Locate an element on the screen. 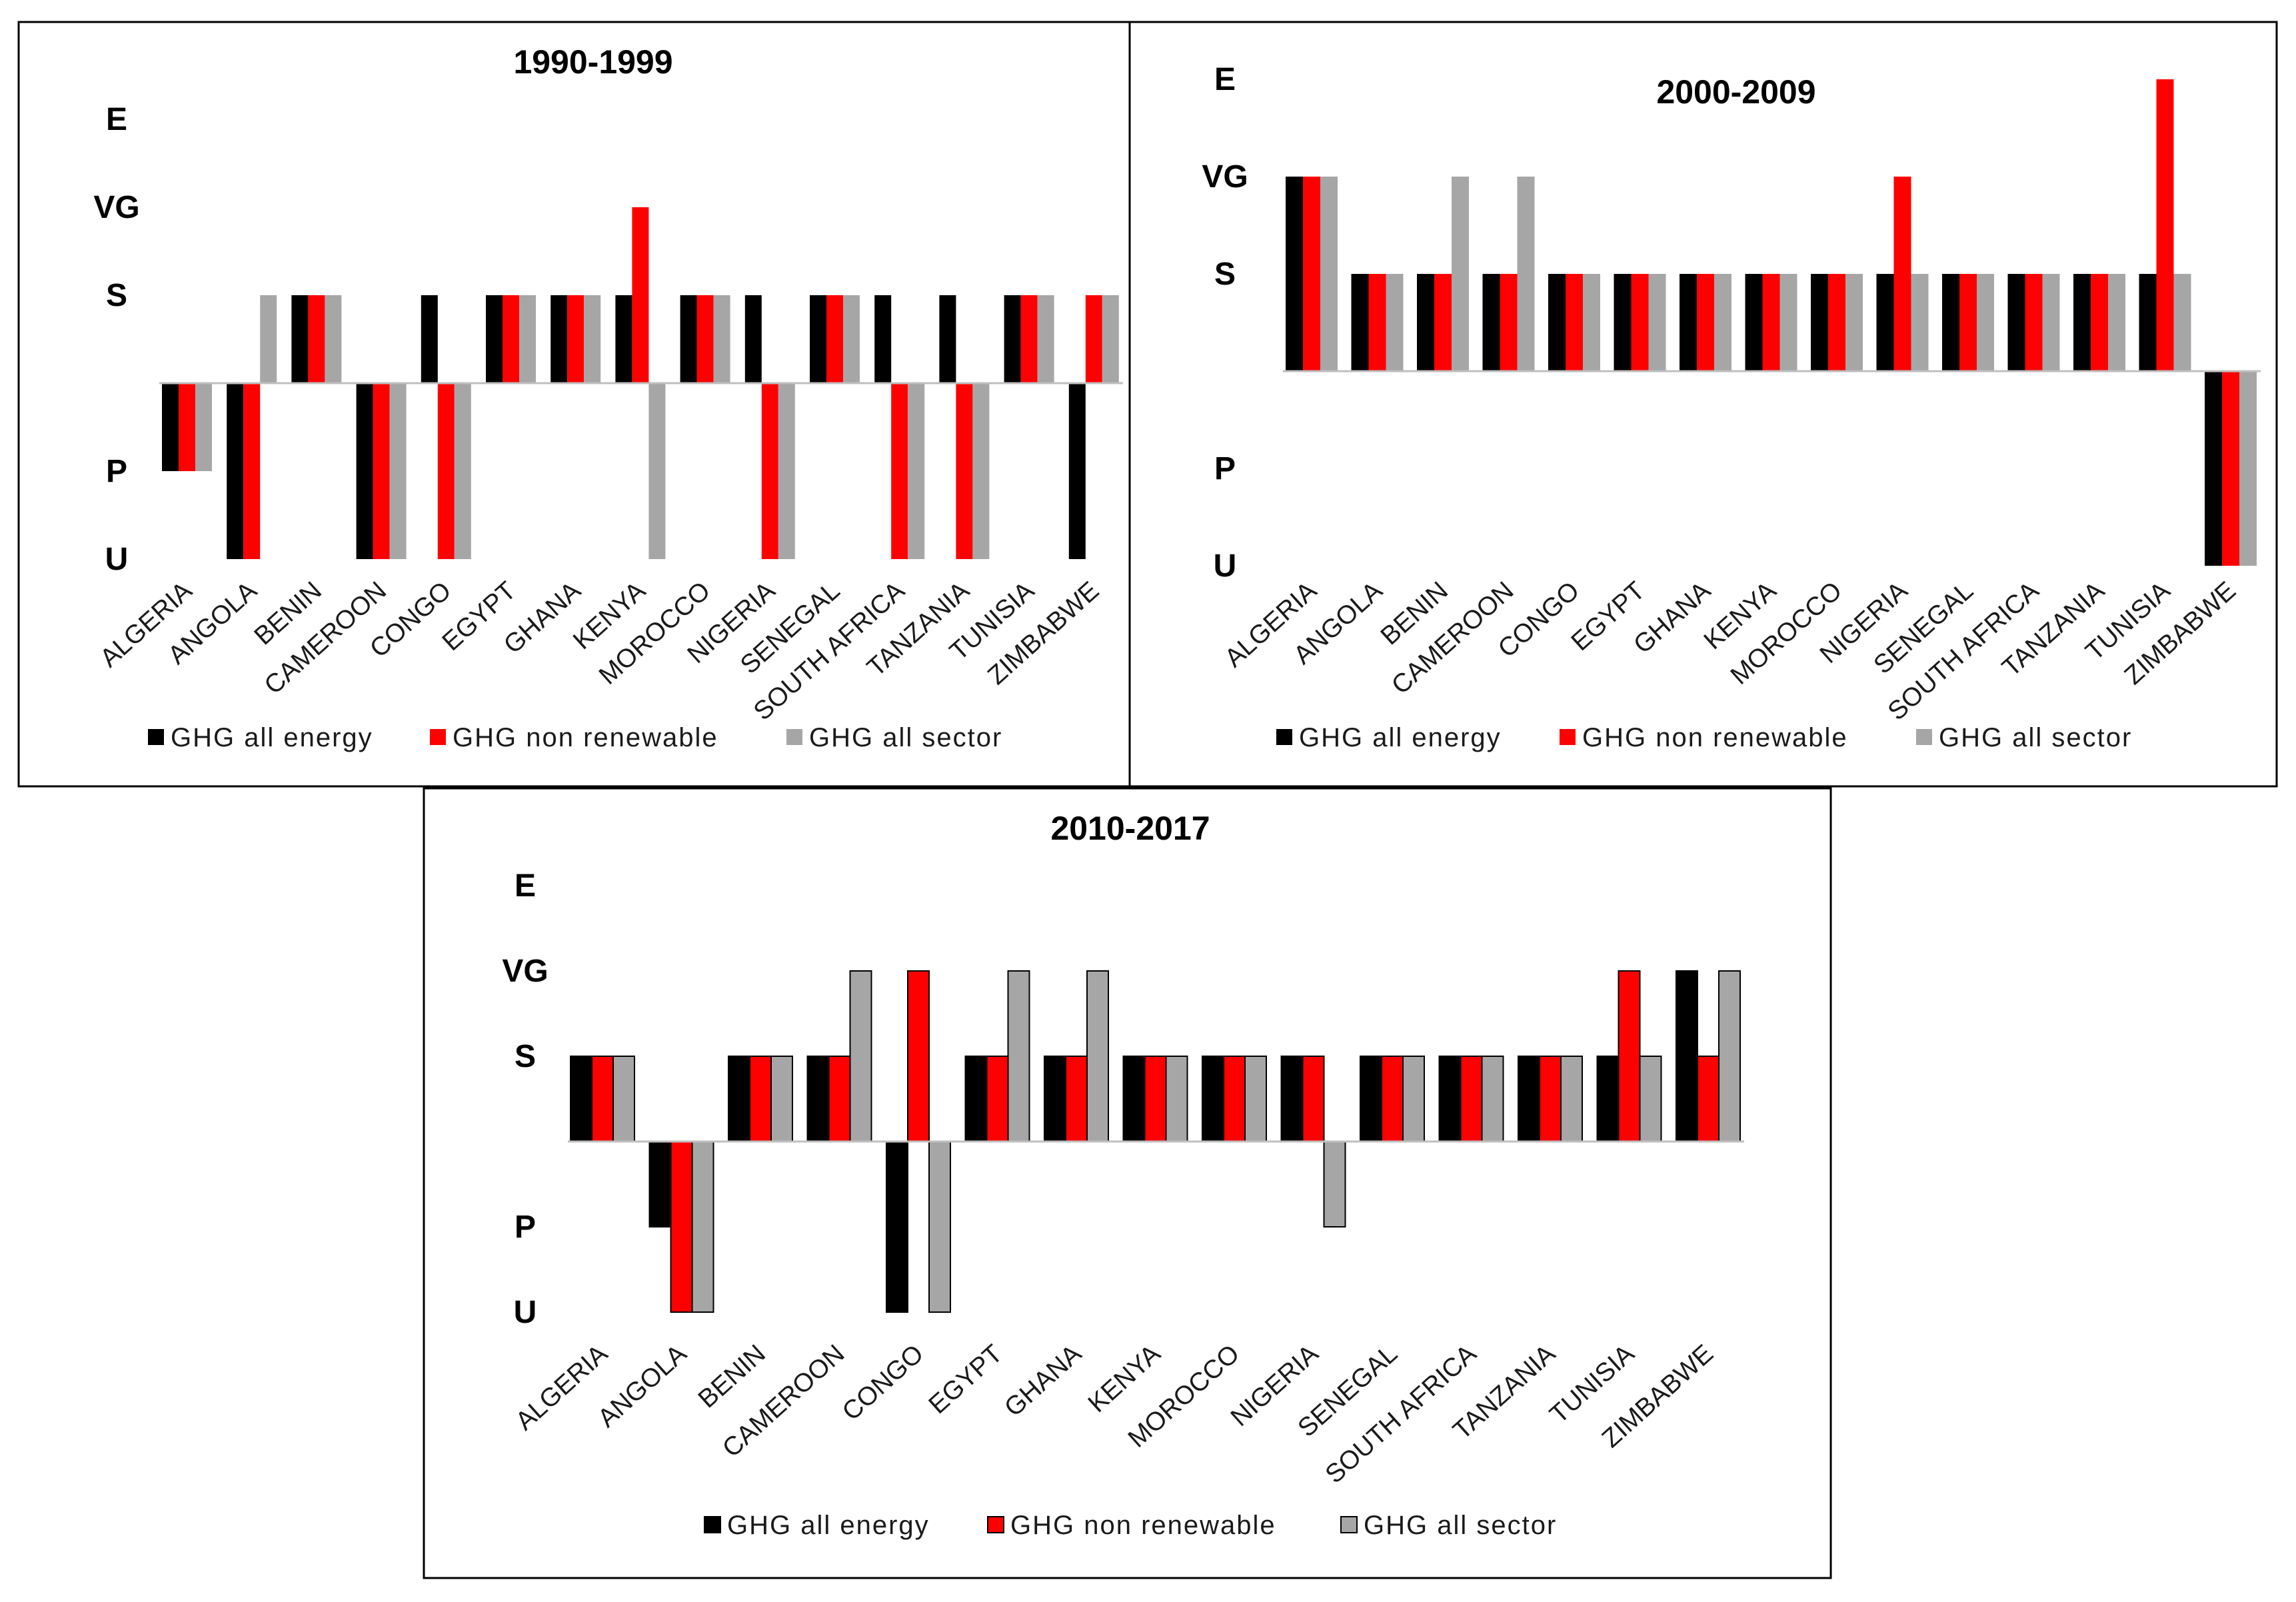 The image size is (2296, 1602). bar-energy-angola is located at coordinates (1360, 322).